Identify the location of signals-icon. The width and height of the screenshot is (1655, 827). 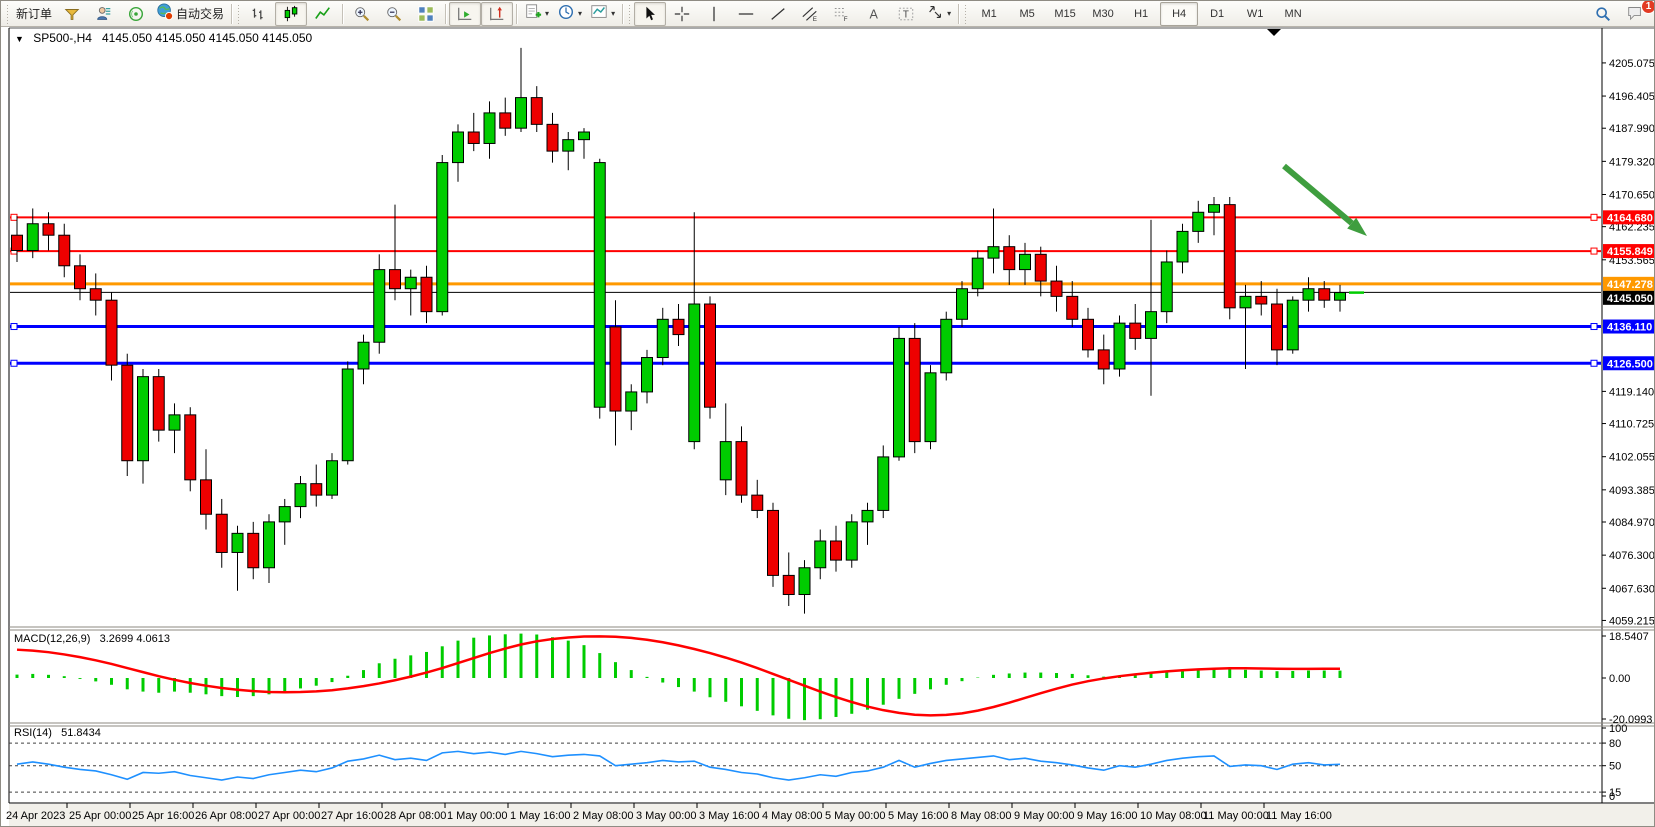
(136, 14).